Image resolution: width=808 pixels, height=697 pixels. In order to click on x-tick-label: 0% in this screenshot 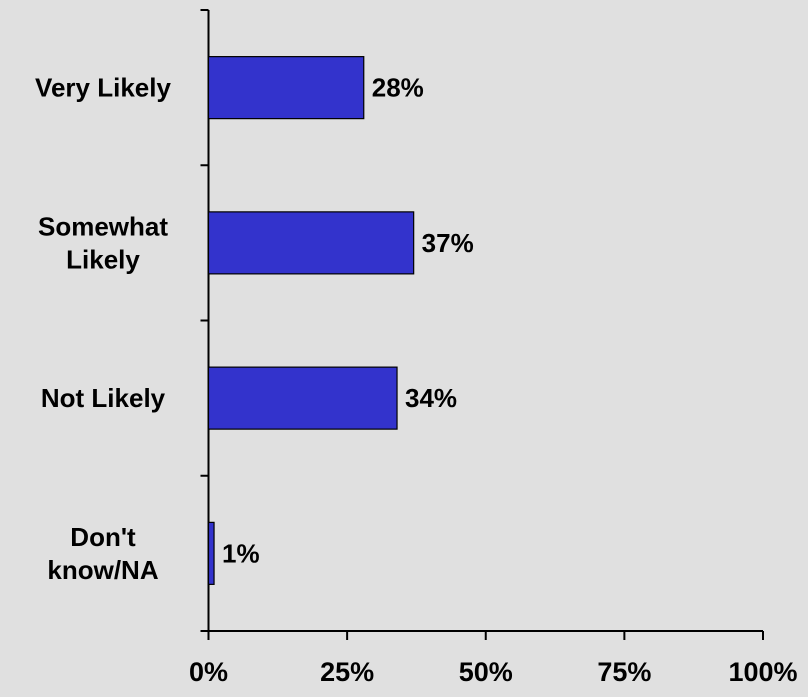, I will do `click(208, 672)`.